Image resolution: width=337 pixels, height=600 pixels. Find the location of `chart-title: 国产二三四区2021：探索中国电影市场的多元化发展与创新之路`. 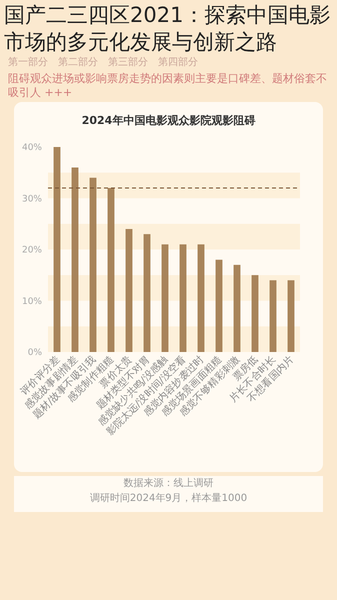

chart-title: 国产二三四区2021：探索中国电影市场的多元化发展与创新之路 is located at coordinates (167, 29).